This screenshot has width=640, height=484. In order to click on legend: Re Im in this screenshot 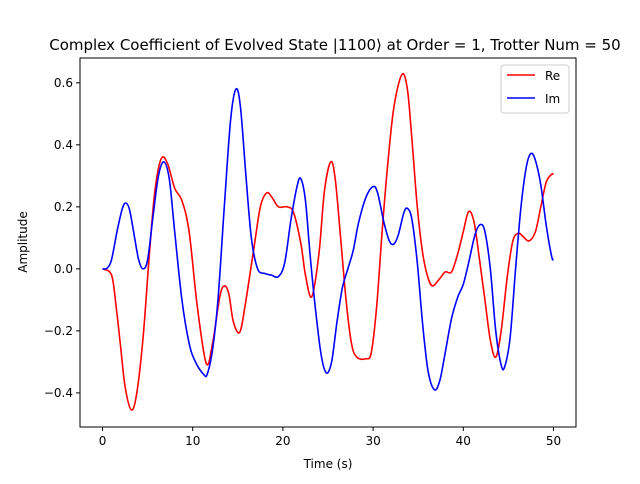, I will do `click(535, 89)`.